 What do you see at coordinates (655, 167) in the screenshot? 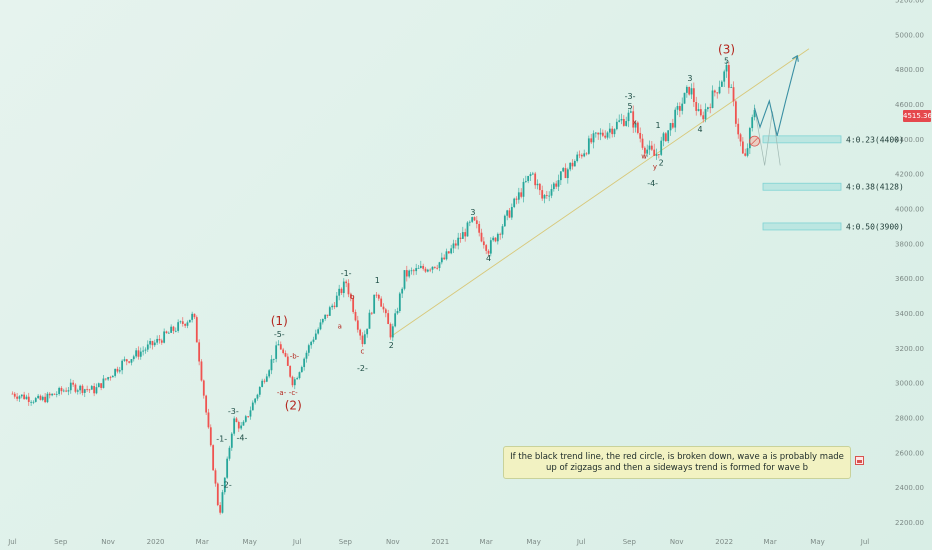
I see `wave-label: y` at bounding box center [655, 167].